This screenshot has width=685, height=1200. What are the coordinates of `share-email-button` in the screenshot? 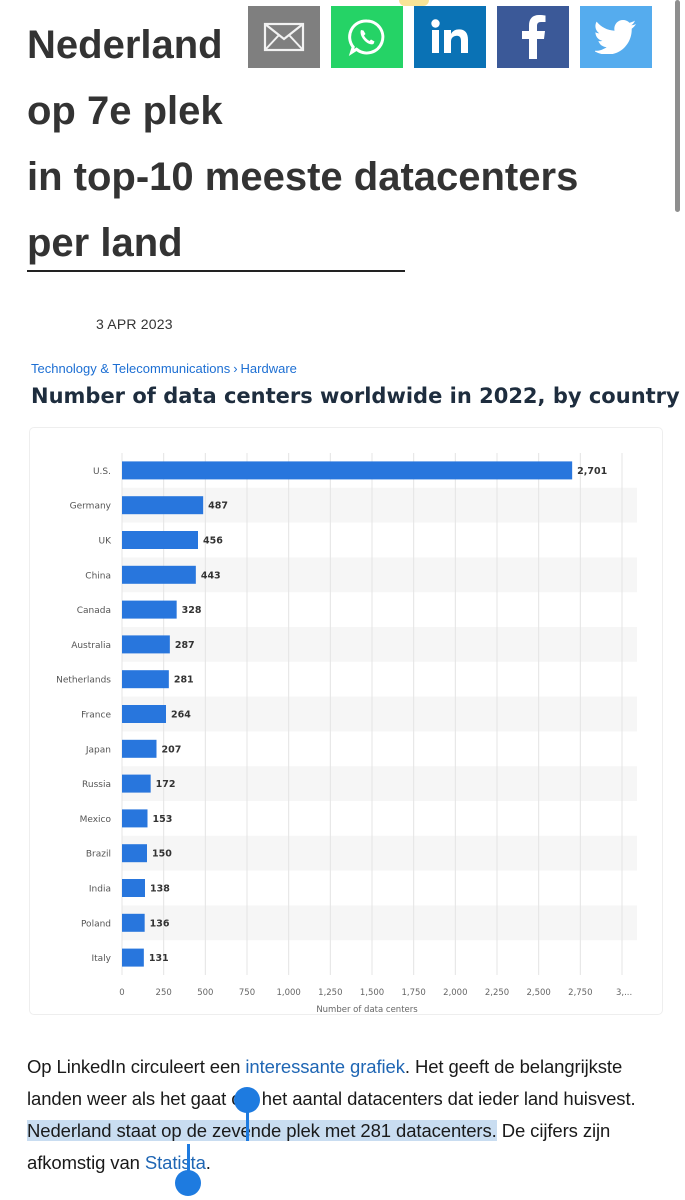 It's located at (284, 37).